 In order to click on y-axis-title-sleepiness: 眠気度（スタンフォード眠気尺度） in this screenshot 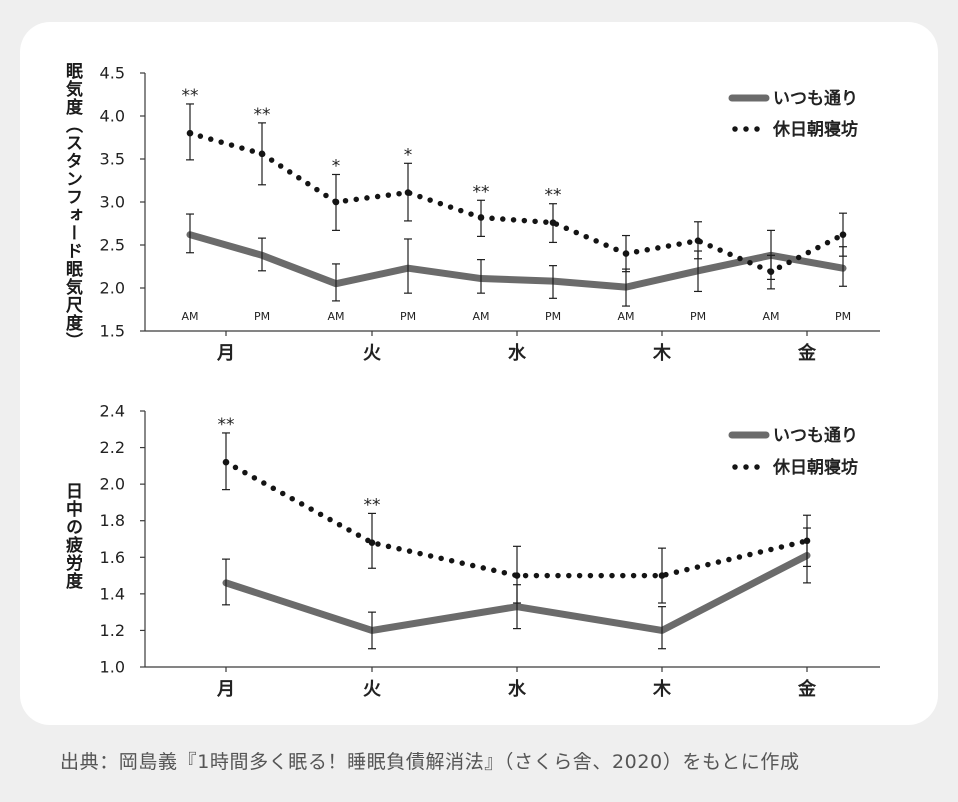, I will do `click(72, 206)`.